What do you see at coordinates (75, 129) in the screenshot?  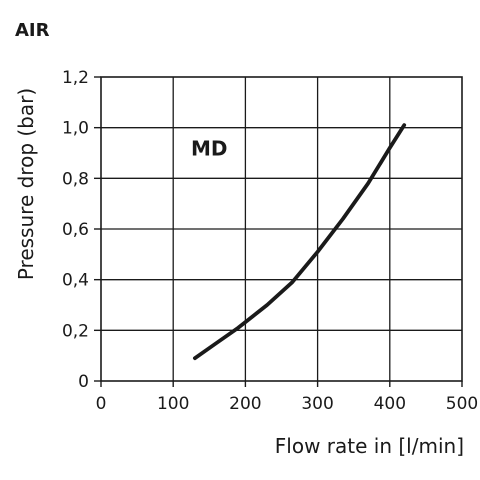 I see `y-tick-label: 1,0` at bounding box center [75, 129].